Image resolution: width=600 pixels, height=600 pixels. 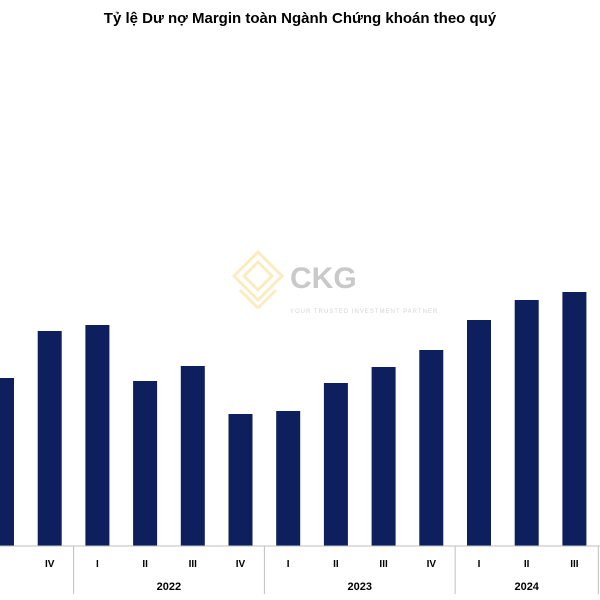 What do you see at coordinates (526, 587) in the screenshot?
I see `year-label: 2024` at bounding box center [526, 587].